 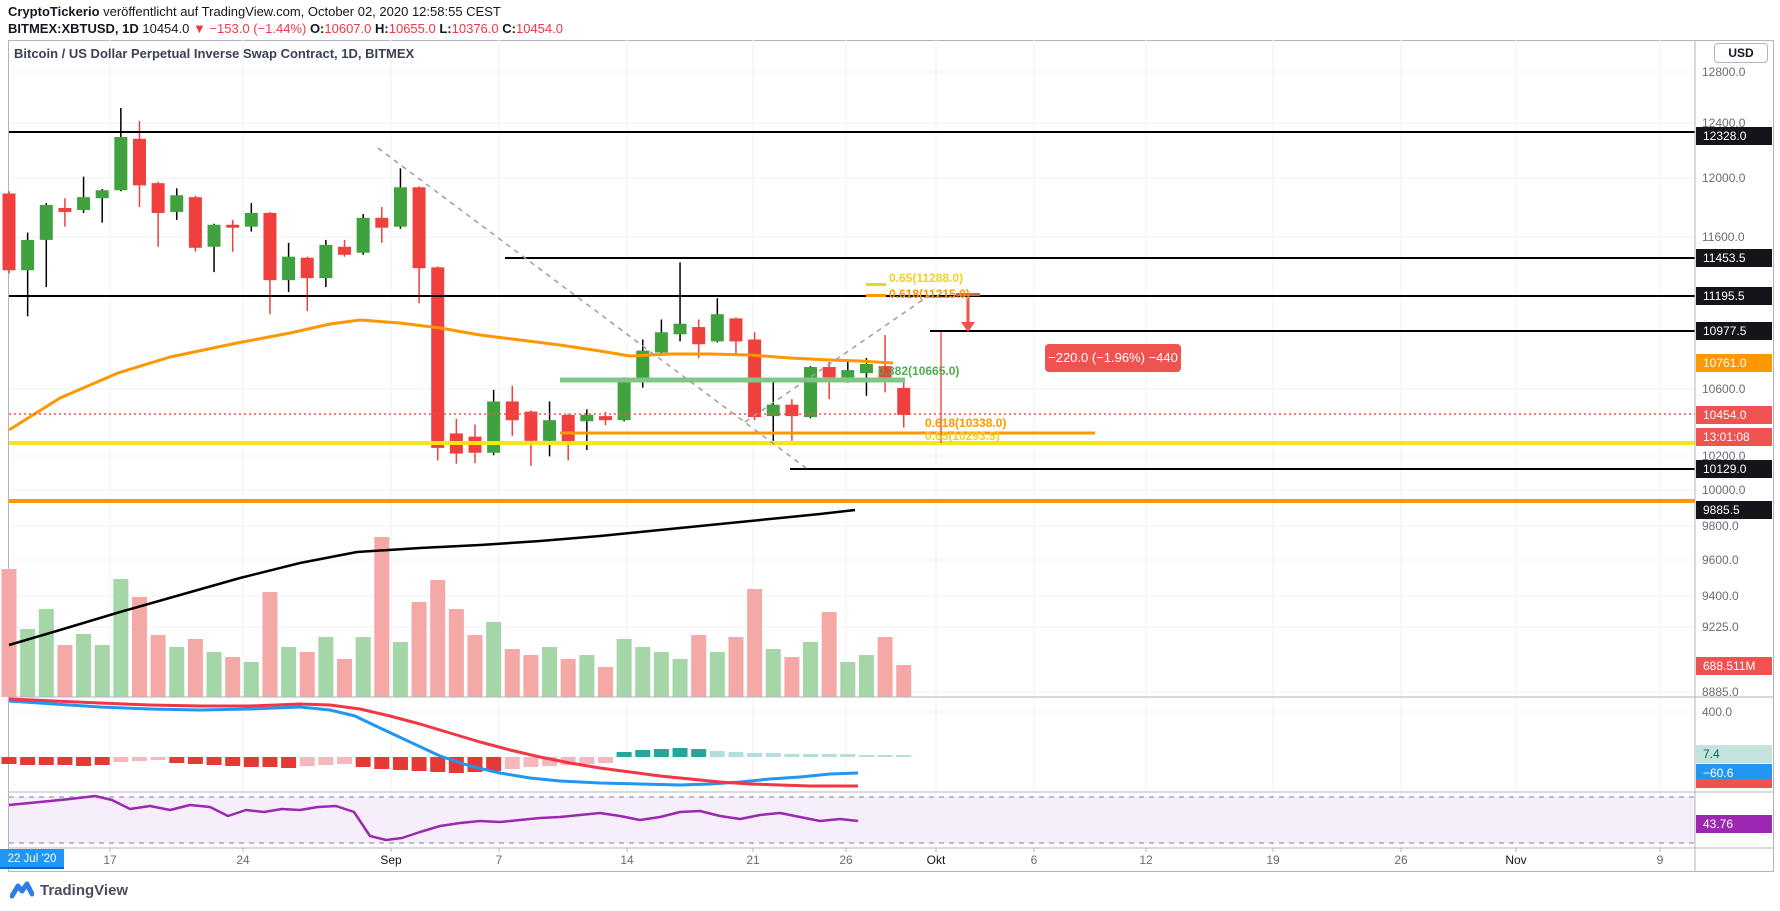 I want to click on price-grid-label: 9800.0, so click(x=1720, y=526).